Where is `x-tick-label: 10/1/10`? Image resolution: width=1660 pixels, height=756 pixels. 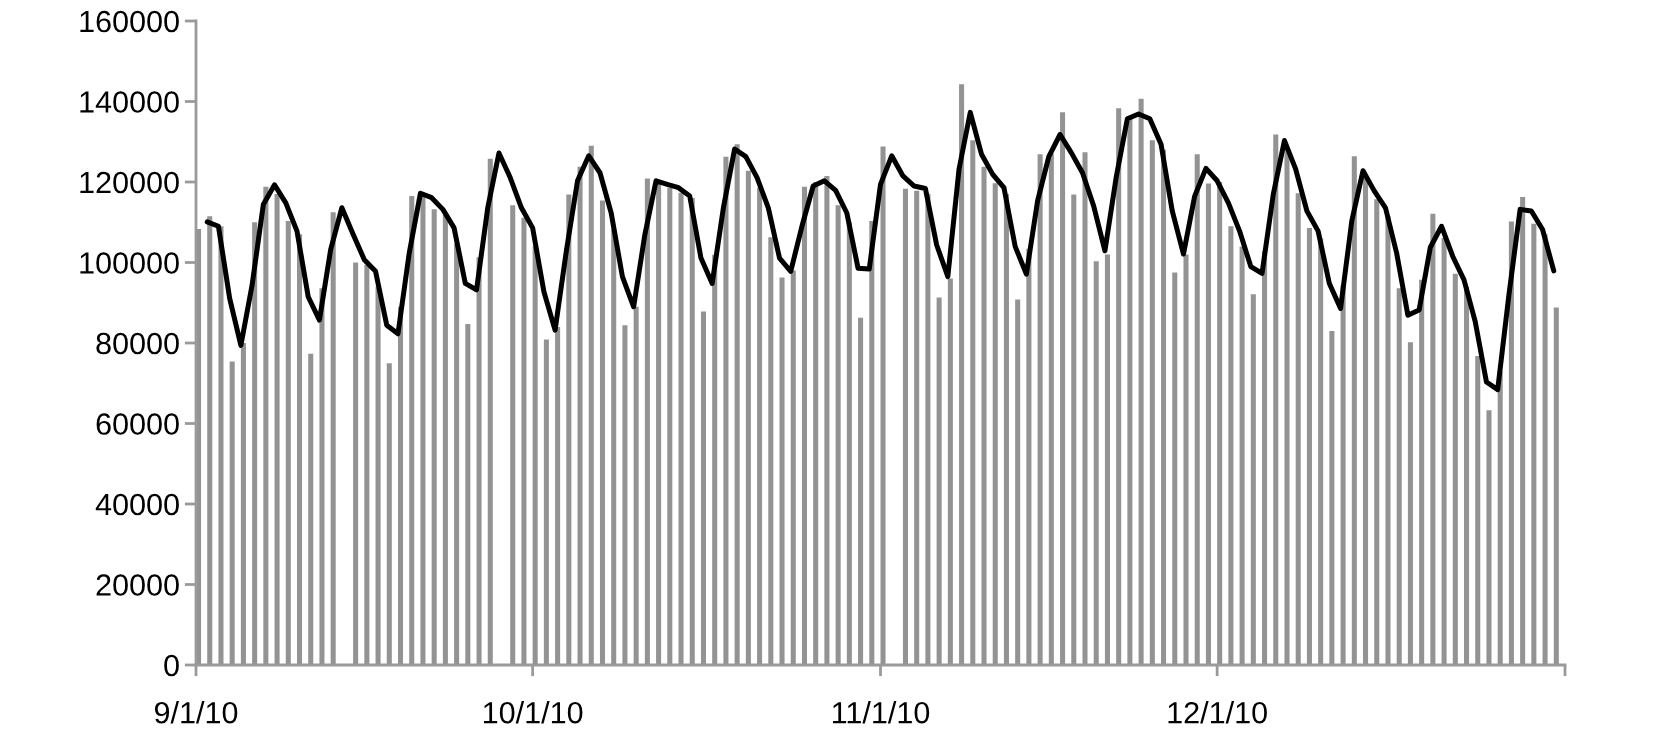 x-tick-label: 10/1/10 is located at coordinates (533, 712).